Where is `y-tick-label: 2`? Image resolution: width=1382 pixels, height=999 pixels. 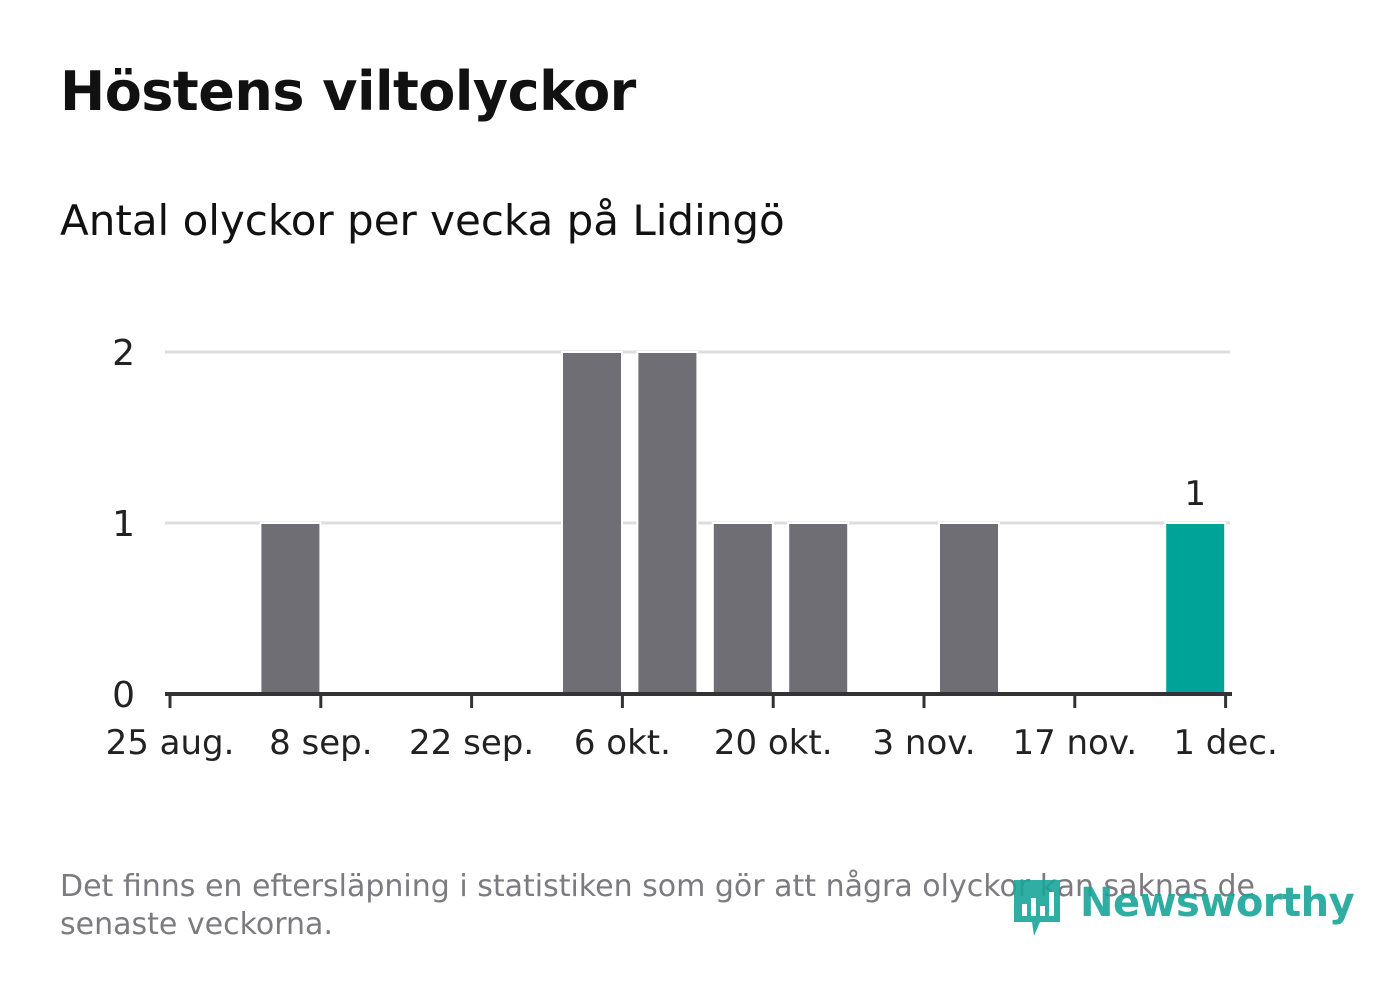
y-tick-label: 2 is located at coordinates (123, 353).